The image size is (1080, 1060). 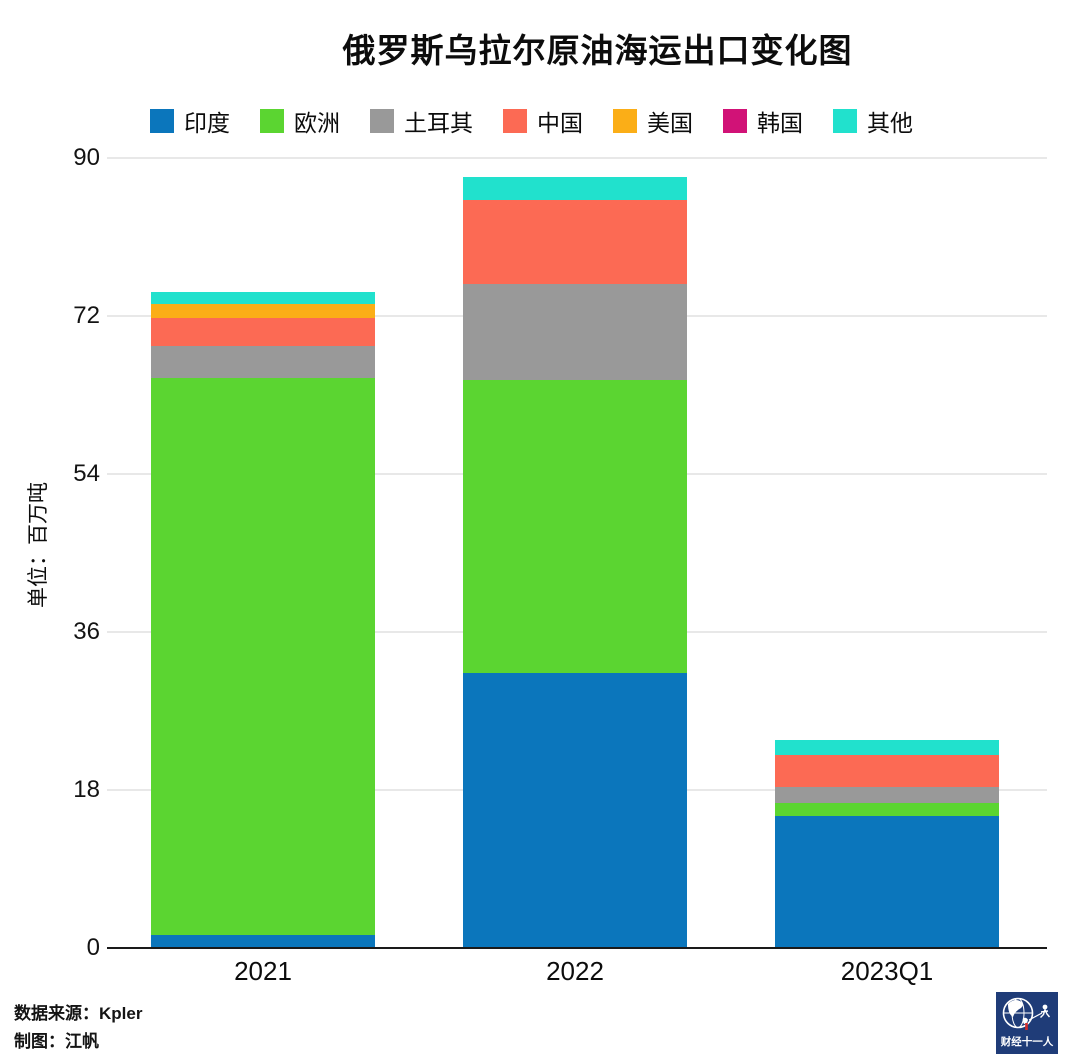 I want to click on data-source-text: 数据来源：Kpler, so click(x=78, y=1013).